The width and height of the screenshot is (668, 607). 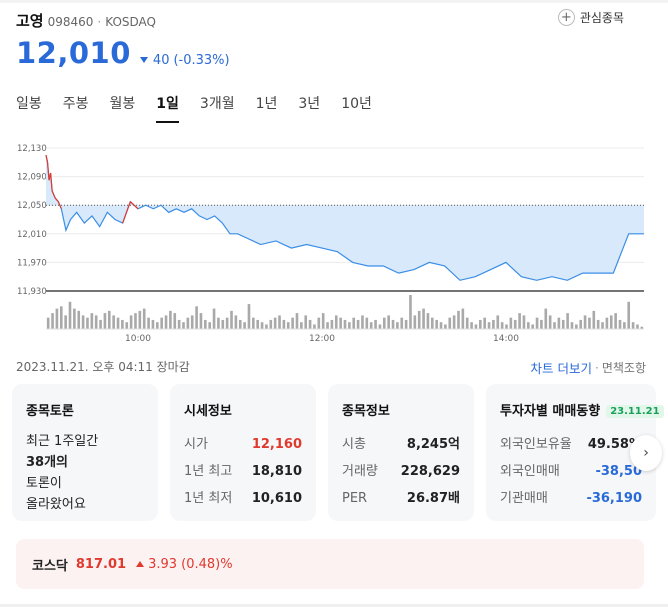 I want to click on tab-10year: 10년, so click(x=356, y=104).